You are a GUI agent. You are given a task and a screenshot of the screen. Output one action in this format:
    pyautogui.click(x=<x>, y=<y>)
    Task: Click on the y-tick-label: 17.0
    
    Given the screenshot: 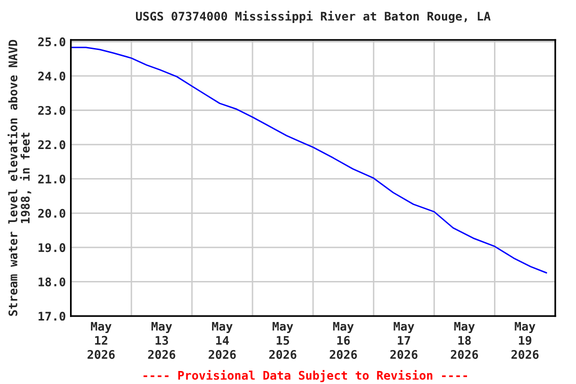 What is the action you would take?
    pyautogui.click(x=52, y=316)
    